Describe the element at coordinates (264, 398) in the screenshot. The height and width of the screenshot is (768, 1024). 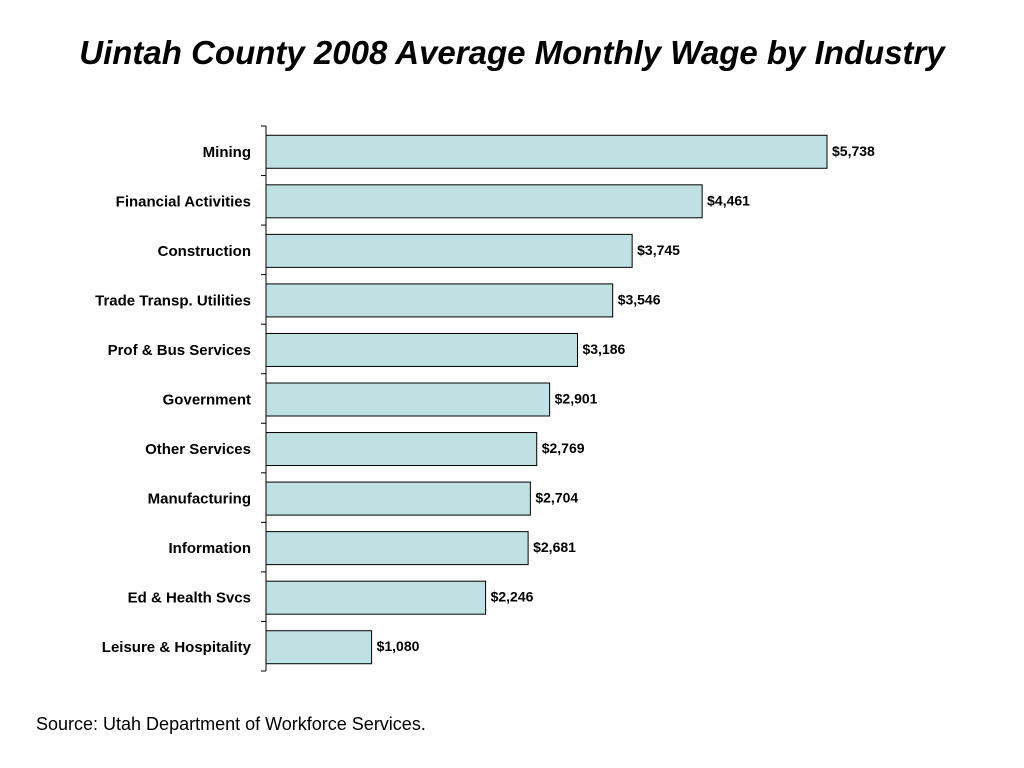
I see `axis-layer` at that location.